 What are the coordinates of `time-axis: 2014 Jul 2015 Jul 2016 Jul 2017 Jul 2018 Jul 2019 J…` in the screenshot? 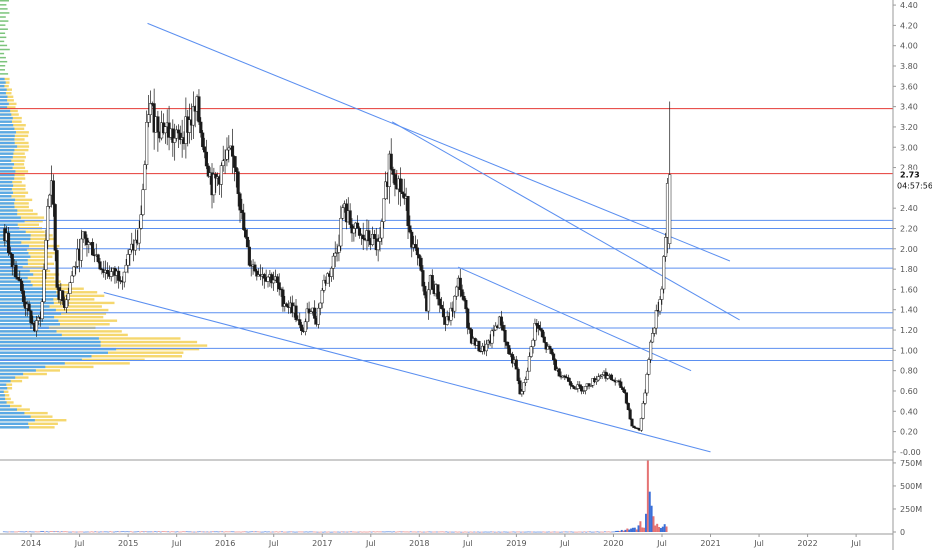 It's located at (441, 541).